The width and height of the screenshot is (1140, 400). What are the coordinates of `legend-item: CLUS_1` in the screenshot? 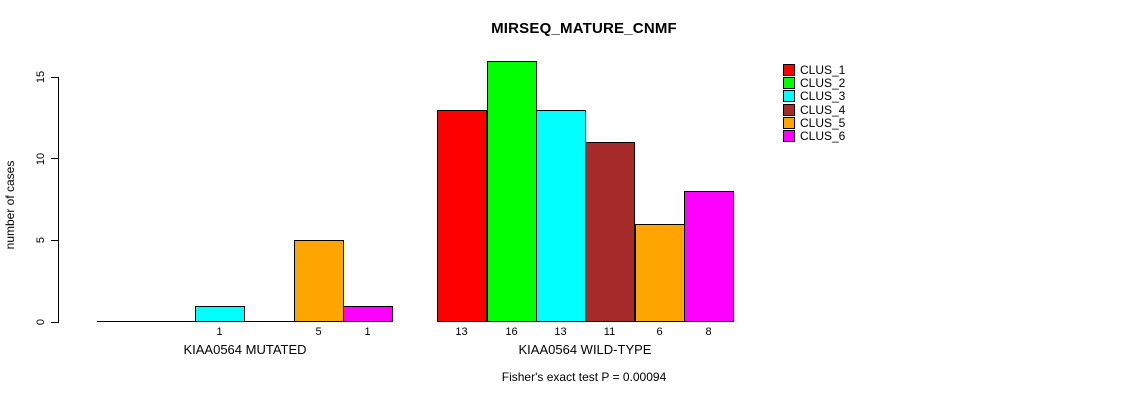 It's located at (814, 69).